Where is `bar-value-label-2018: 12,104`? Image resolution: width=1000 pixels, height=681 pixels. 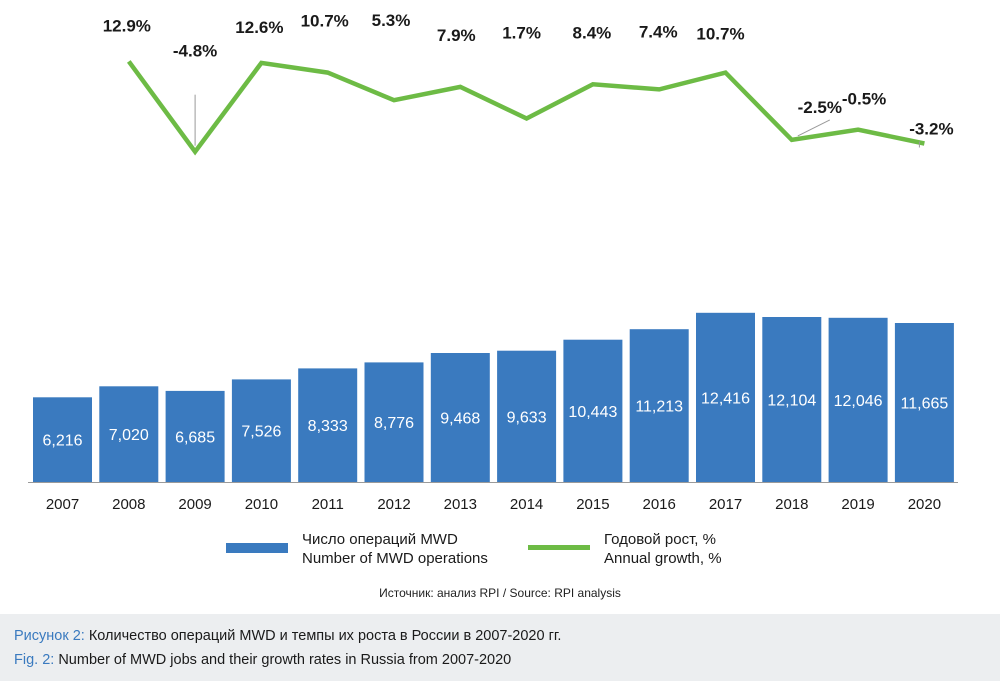 bar-value-label-2018: 12,104 is located at coordinates (791, 401).